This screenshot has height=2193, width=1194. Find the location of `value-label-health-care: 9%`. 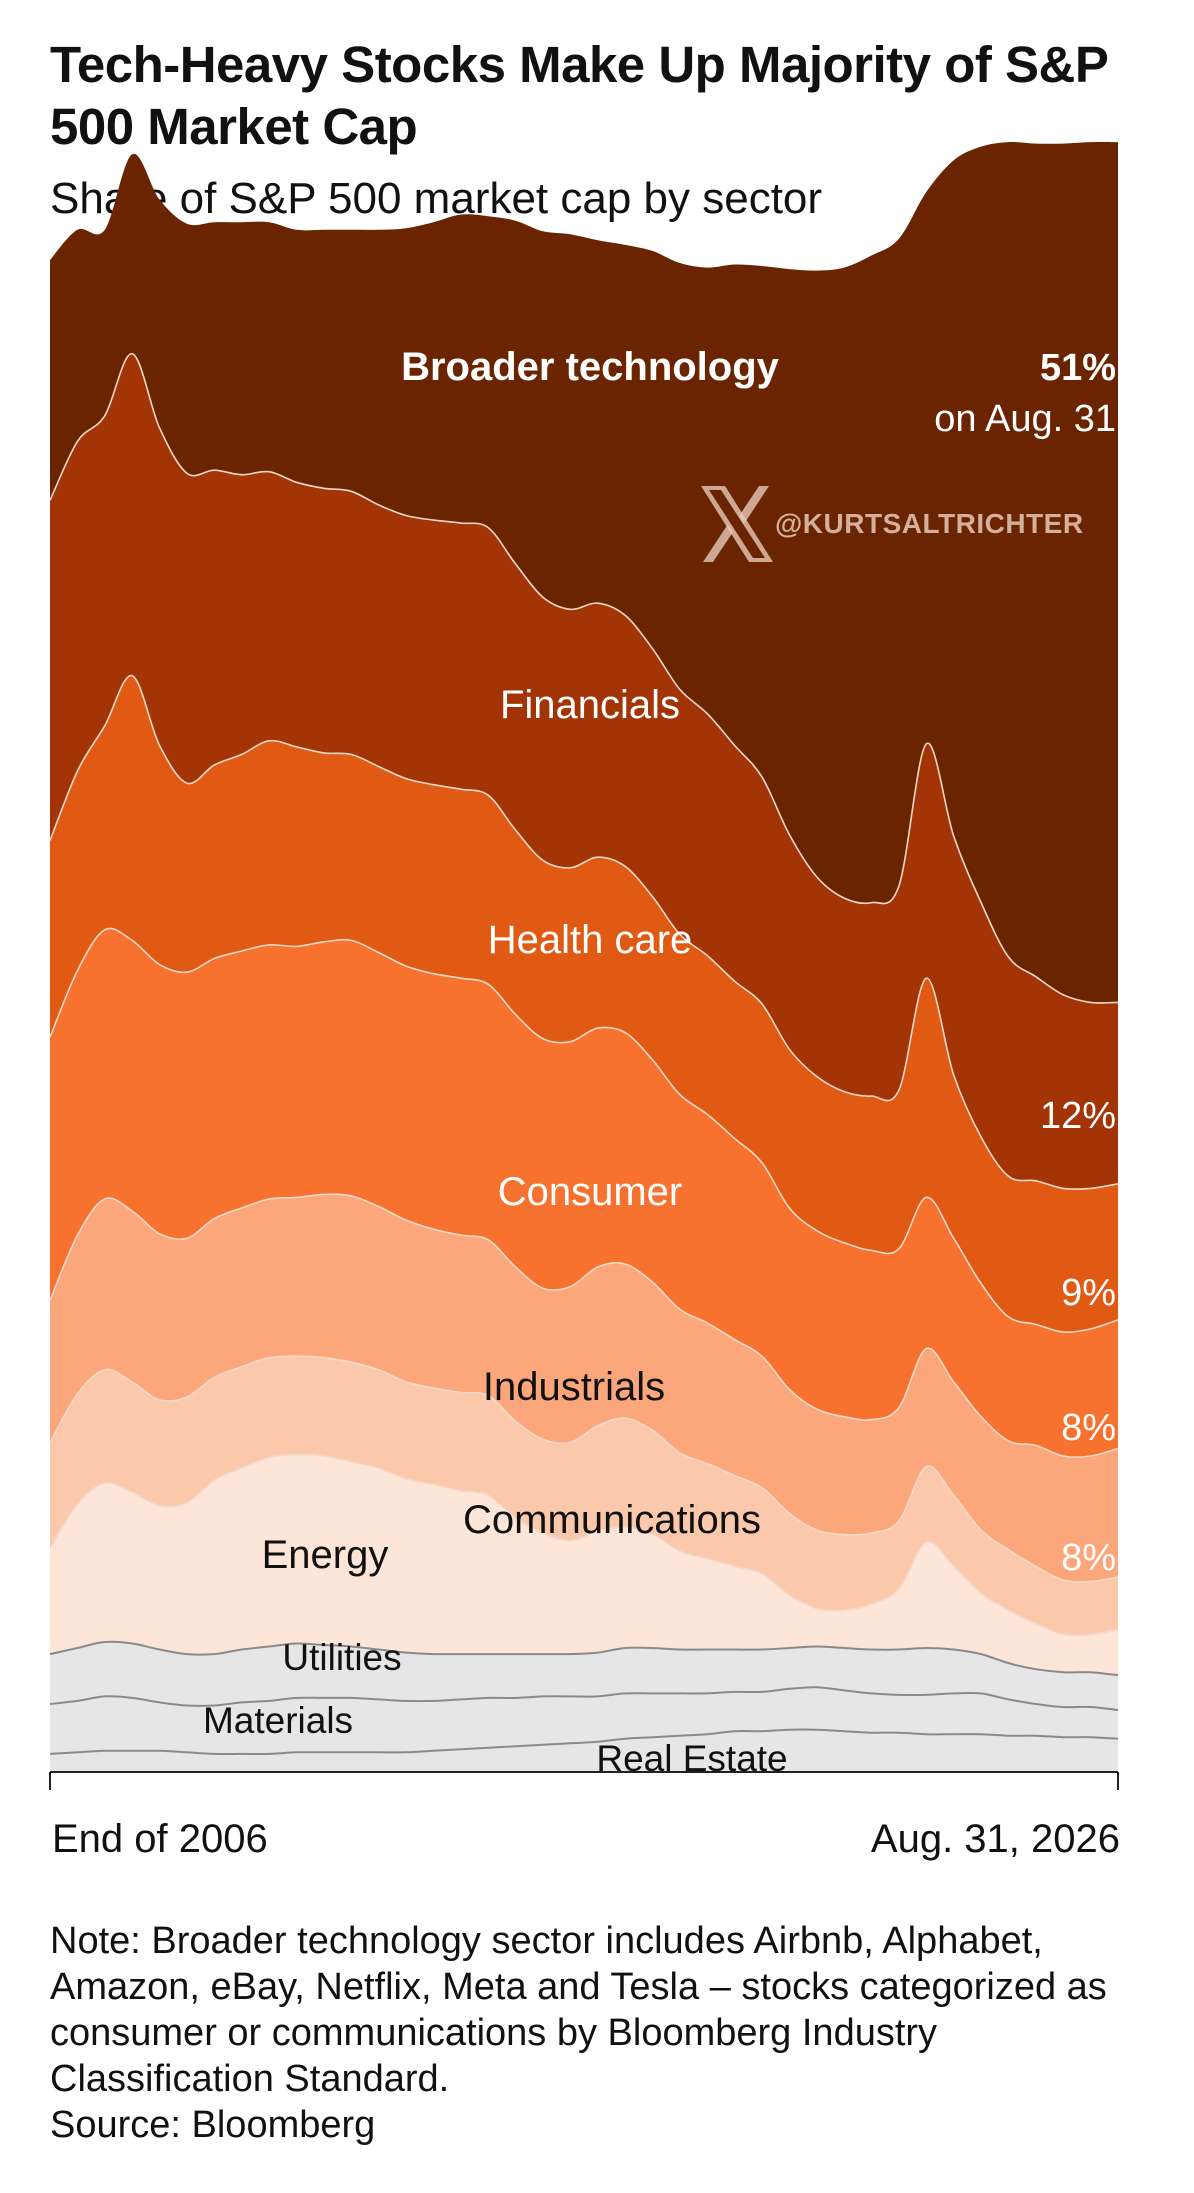

value-label-health-care: 9% is located at coordinates (1088, 1293).